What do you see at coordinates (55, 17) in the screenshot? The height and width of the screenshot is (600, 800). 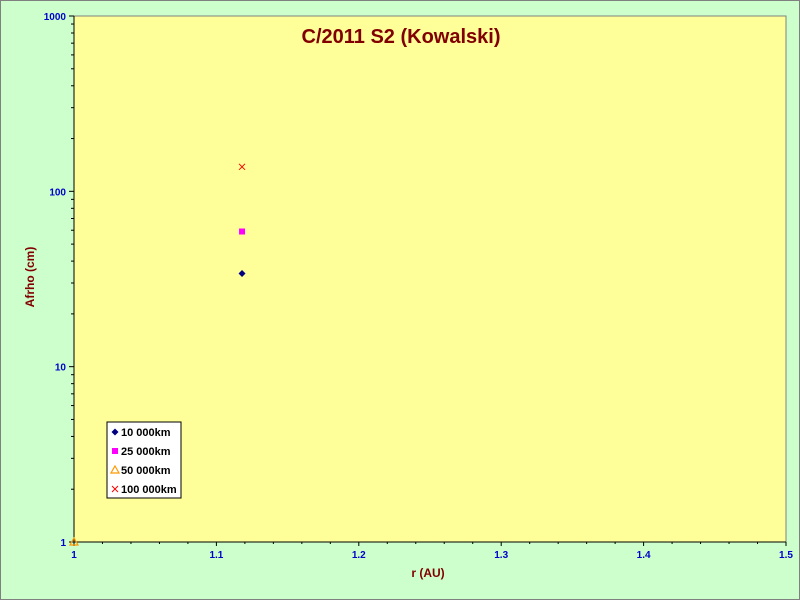 I see `y-tick-label: 1000` at bounding box center [55, 17].